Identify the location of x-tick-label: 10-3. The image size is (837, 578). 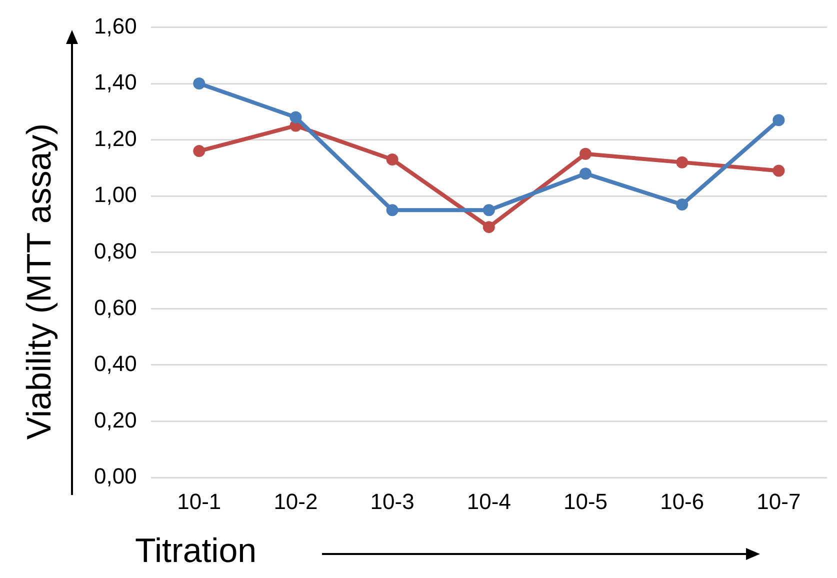
(392, 501).